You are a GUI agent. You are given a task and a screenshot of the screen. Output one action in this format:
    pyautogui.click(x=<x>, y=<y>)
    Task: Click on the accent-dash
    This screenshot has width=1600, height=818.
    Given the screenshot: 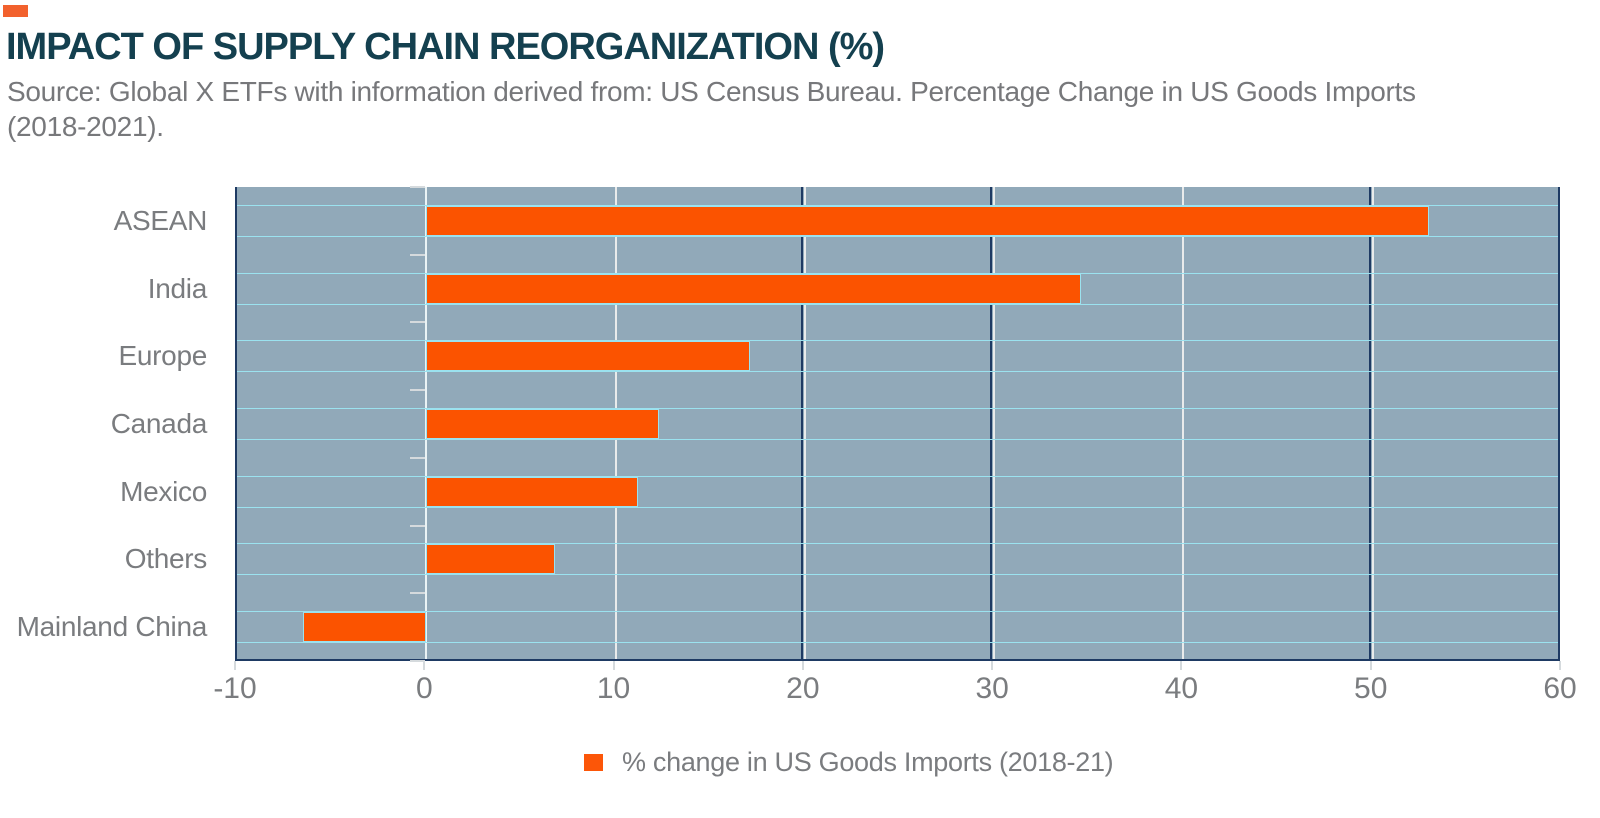 What is the action you would take?
    pyautogui.click(x=15, y=11)
    